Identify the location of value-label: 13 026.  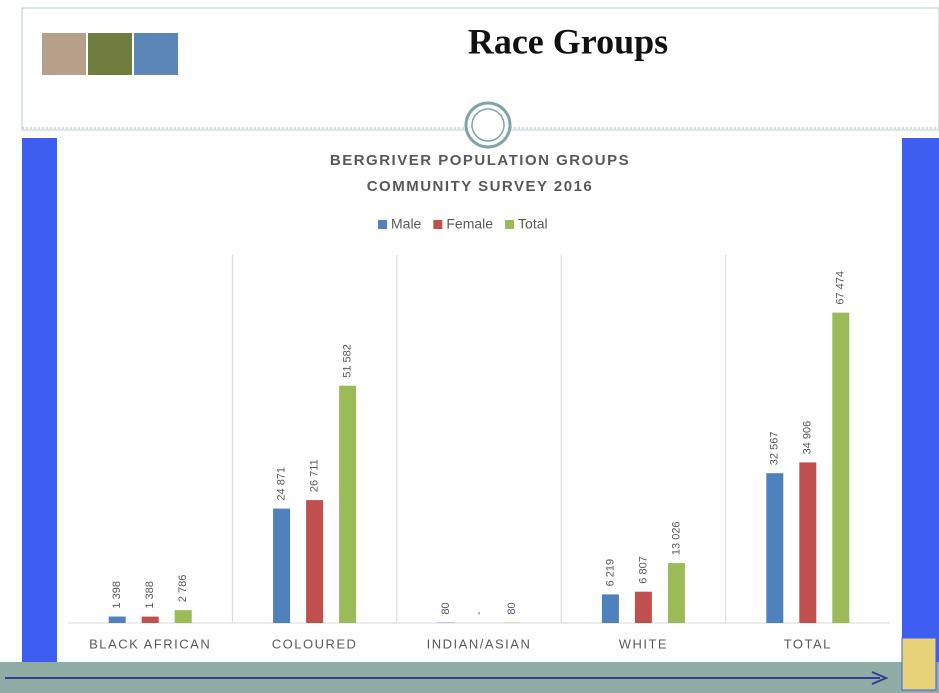
(676, 538).